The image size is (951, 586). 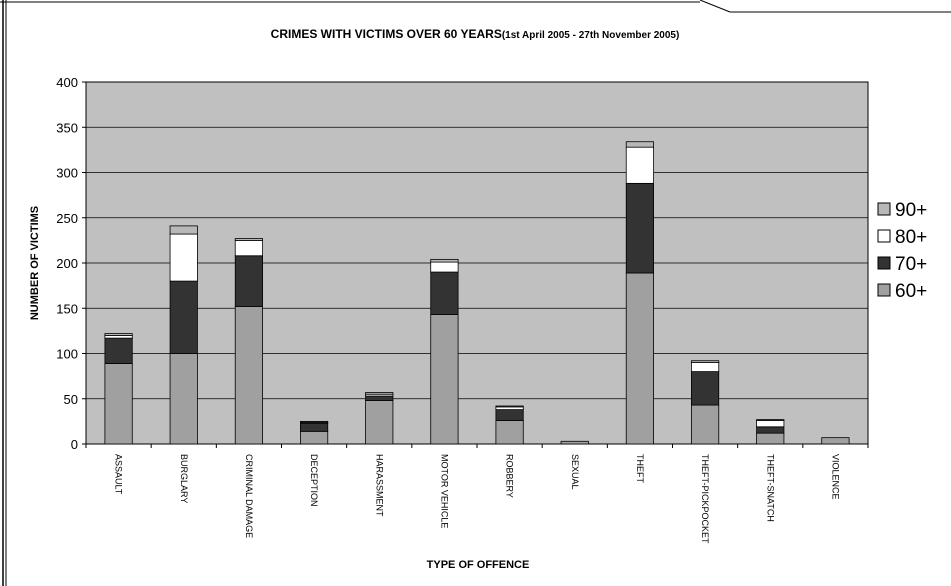 I want to click on x-category-label: BURGLARY, so click(x=184, y=478).